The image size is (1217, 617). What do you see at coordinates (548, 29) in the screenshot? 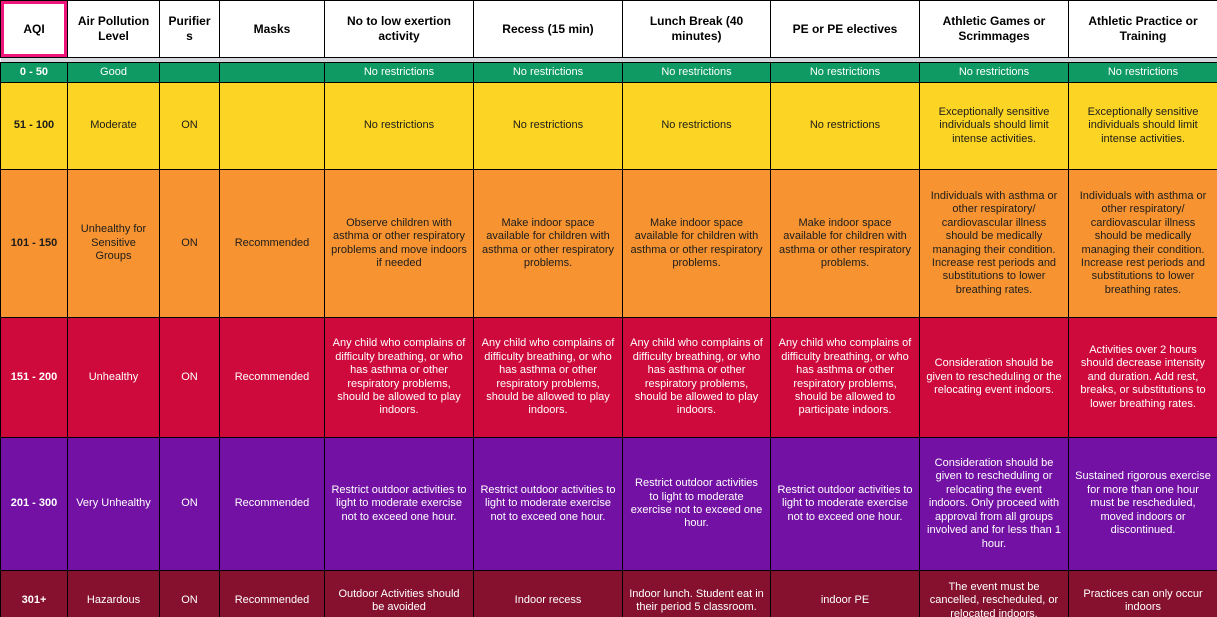
I see `column-header-recess: Recess (15 min)` at bounding box center [548, 29].